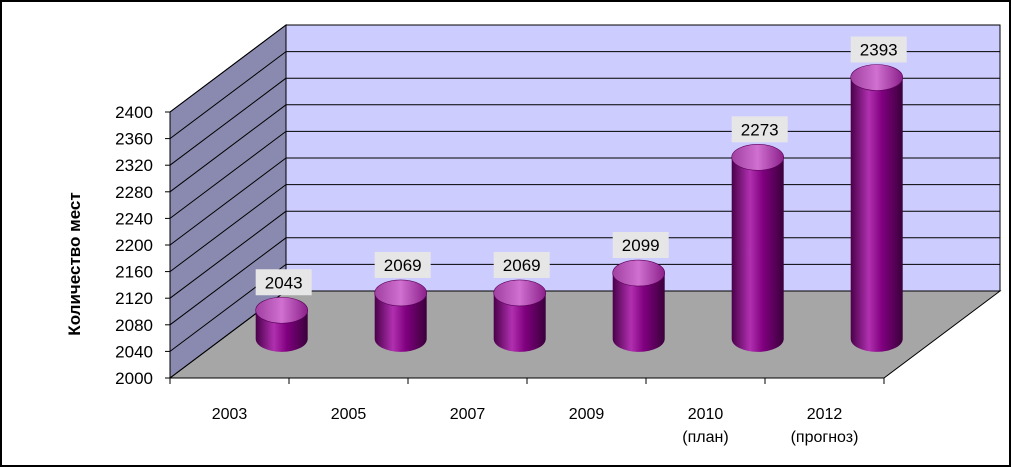  Describe the element at coordinates (134, 378) in the screenshot. I see `y-tick-label: 2000` at that location.